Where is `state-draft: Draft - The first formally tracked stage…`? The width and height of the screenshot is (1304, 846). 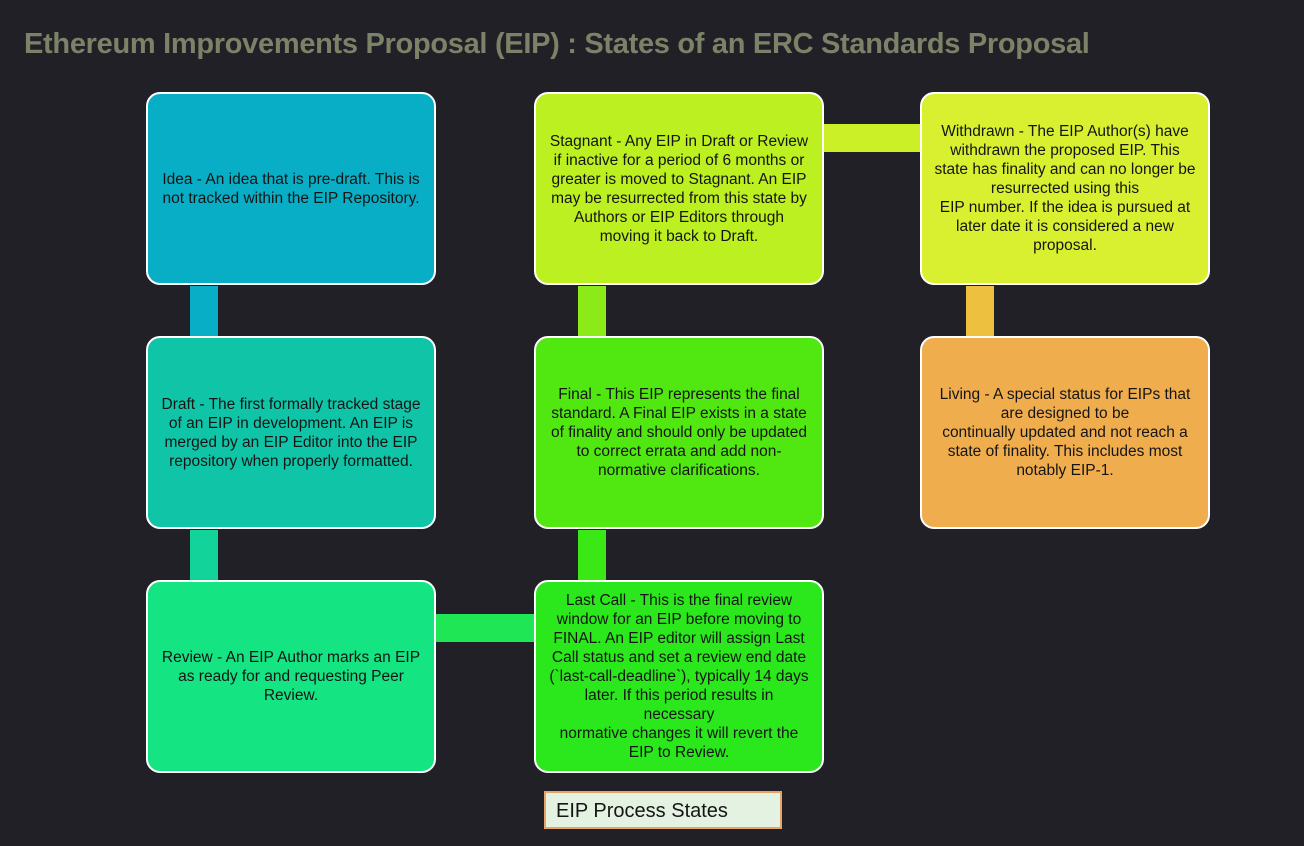
state-draft: Draft - The first formally tracked stage… is located at coordinates (291, 432).